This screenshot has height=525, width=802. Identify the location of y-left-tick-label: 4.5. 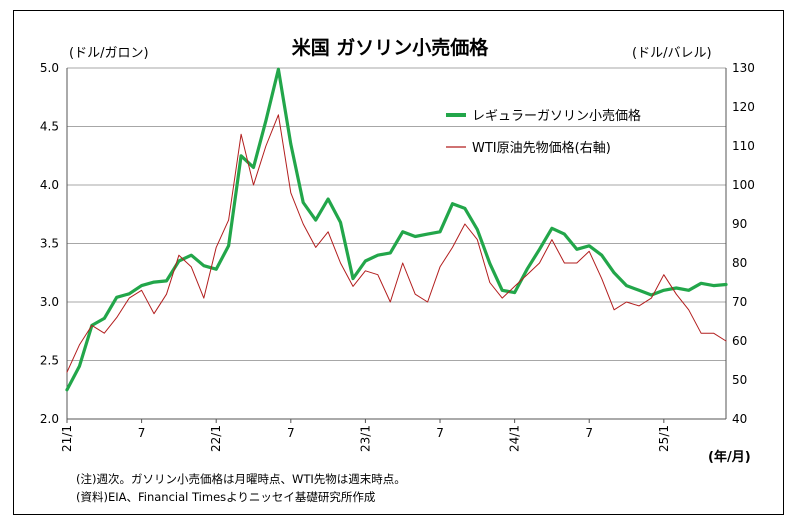
(49, 127).